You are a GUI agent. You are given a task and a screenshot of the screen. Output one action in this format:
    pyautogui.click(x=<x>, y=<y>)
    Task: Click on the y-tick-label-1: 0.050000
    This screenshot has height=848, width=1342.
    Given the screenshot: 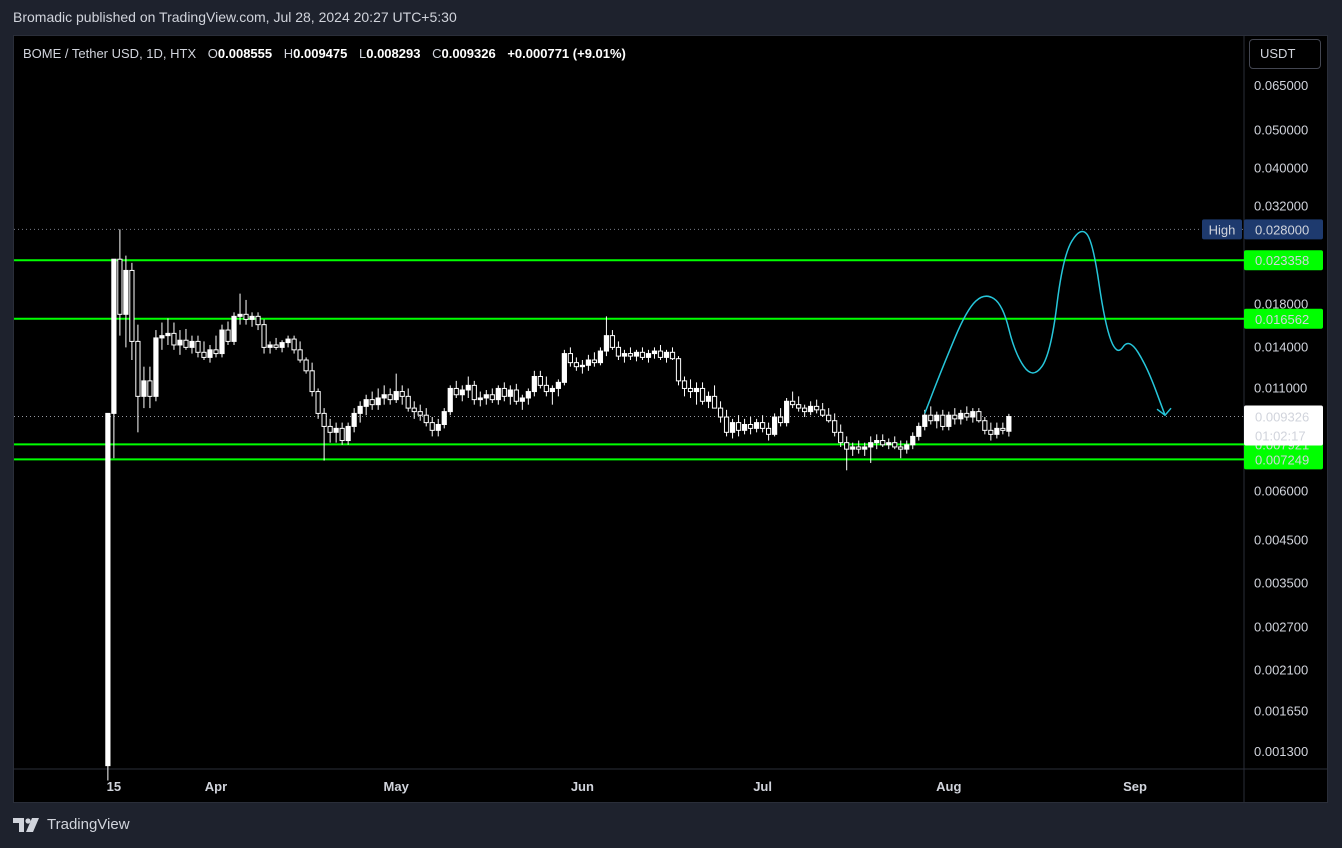 What is the action you would take?
    pyautogui.click(x=1281, y=130)
    